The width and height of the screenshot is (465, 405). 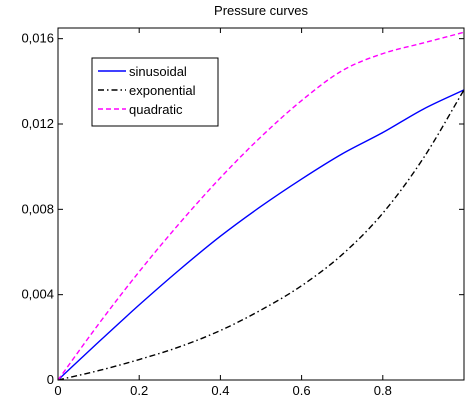 I want to click on x-tick-label: 0.2, so click(x=139, y=390).